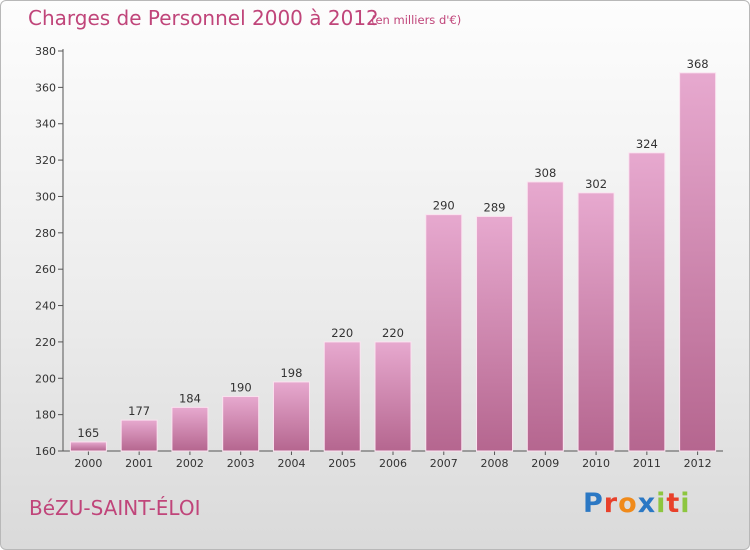 The image size is (750, 550). I want to click on x-tick-label: 2012, so click(698, 463).